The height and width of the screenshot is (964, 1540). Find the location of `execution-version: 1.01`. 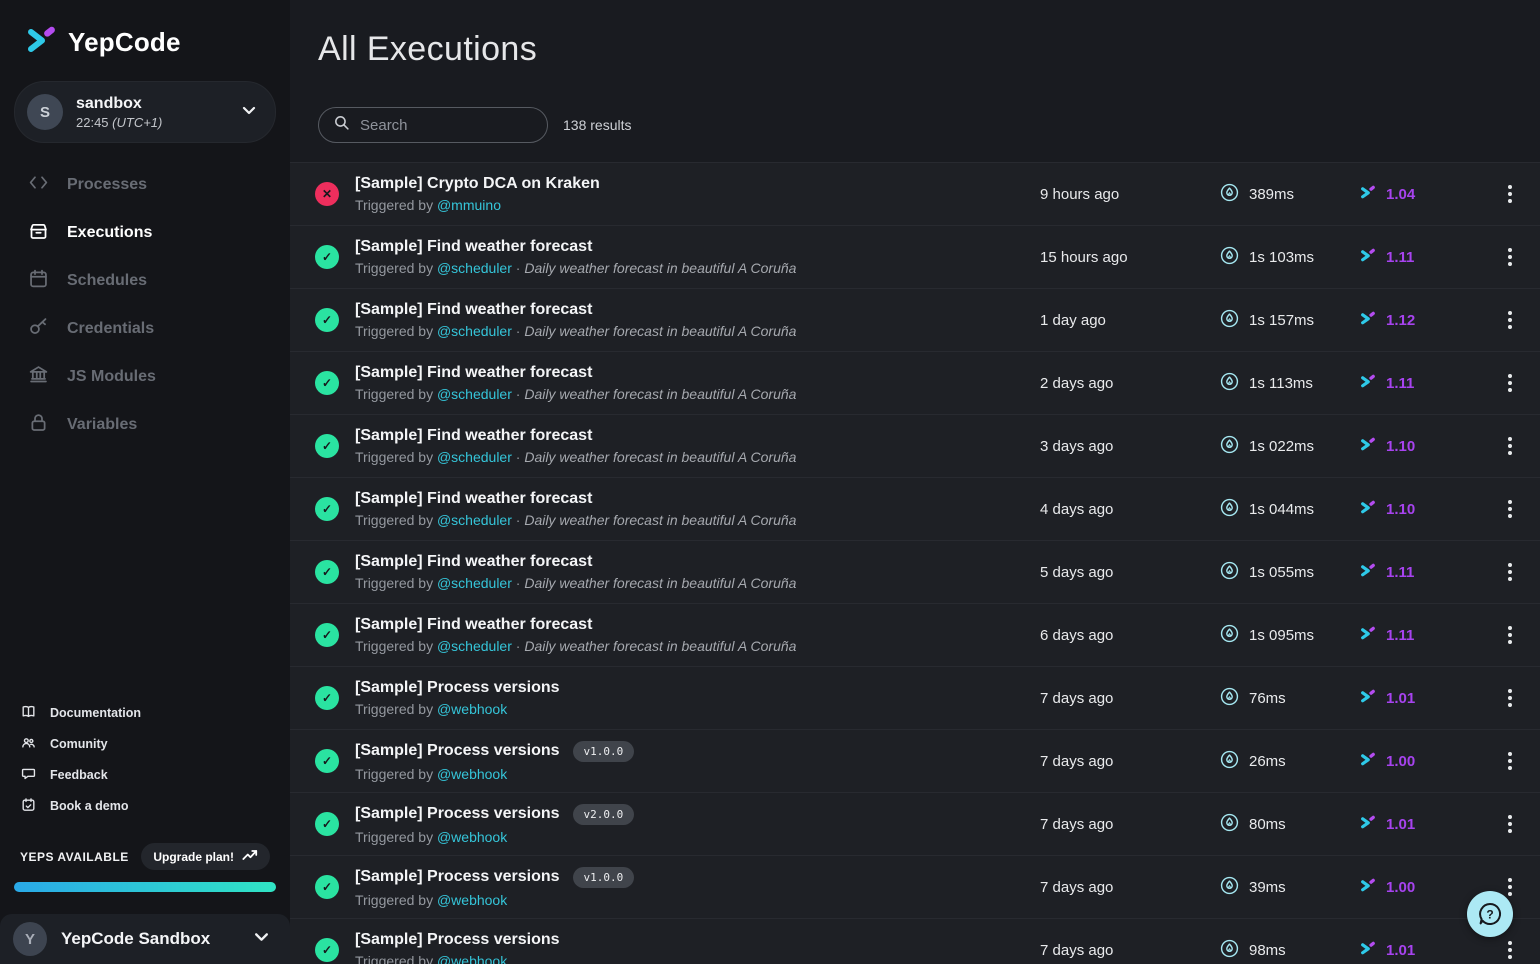

execution-version: 1.01 is located at coordinates (1401, 950).